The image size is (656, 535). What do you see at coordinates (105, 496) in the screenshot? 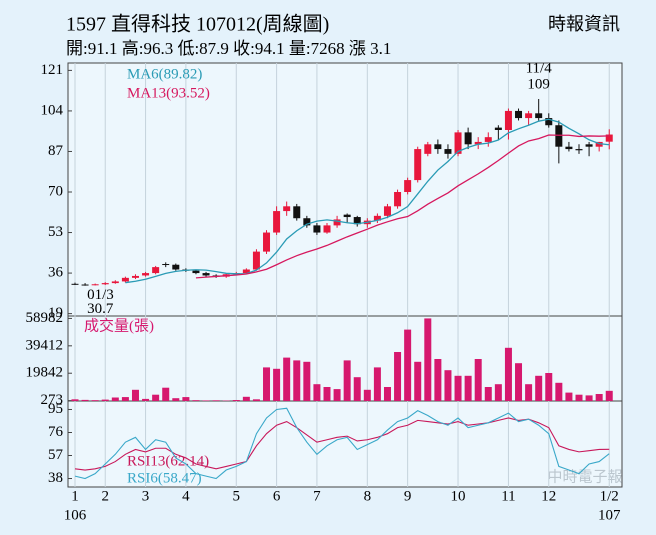
I see `x-tick-label: 2` at bounding box center [105, 496].